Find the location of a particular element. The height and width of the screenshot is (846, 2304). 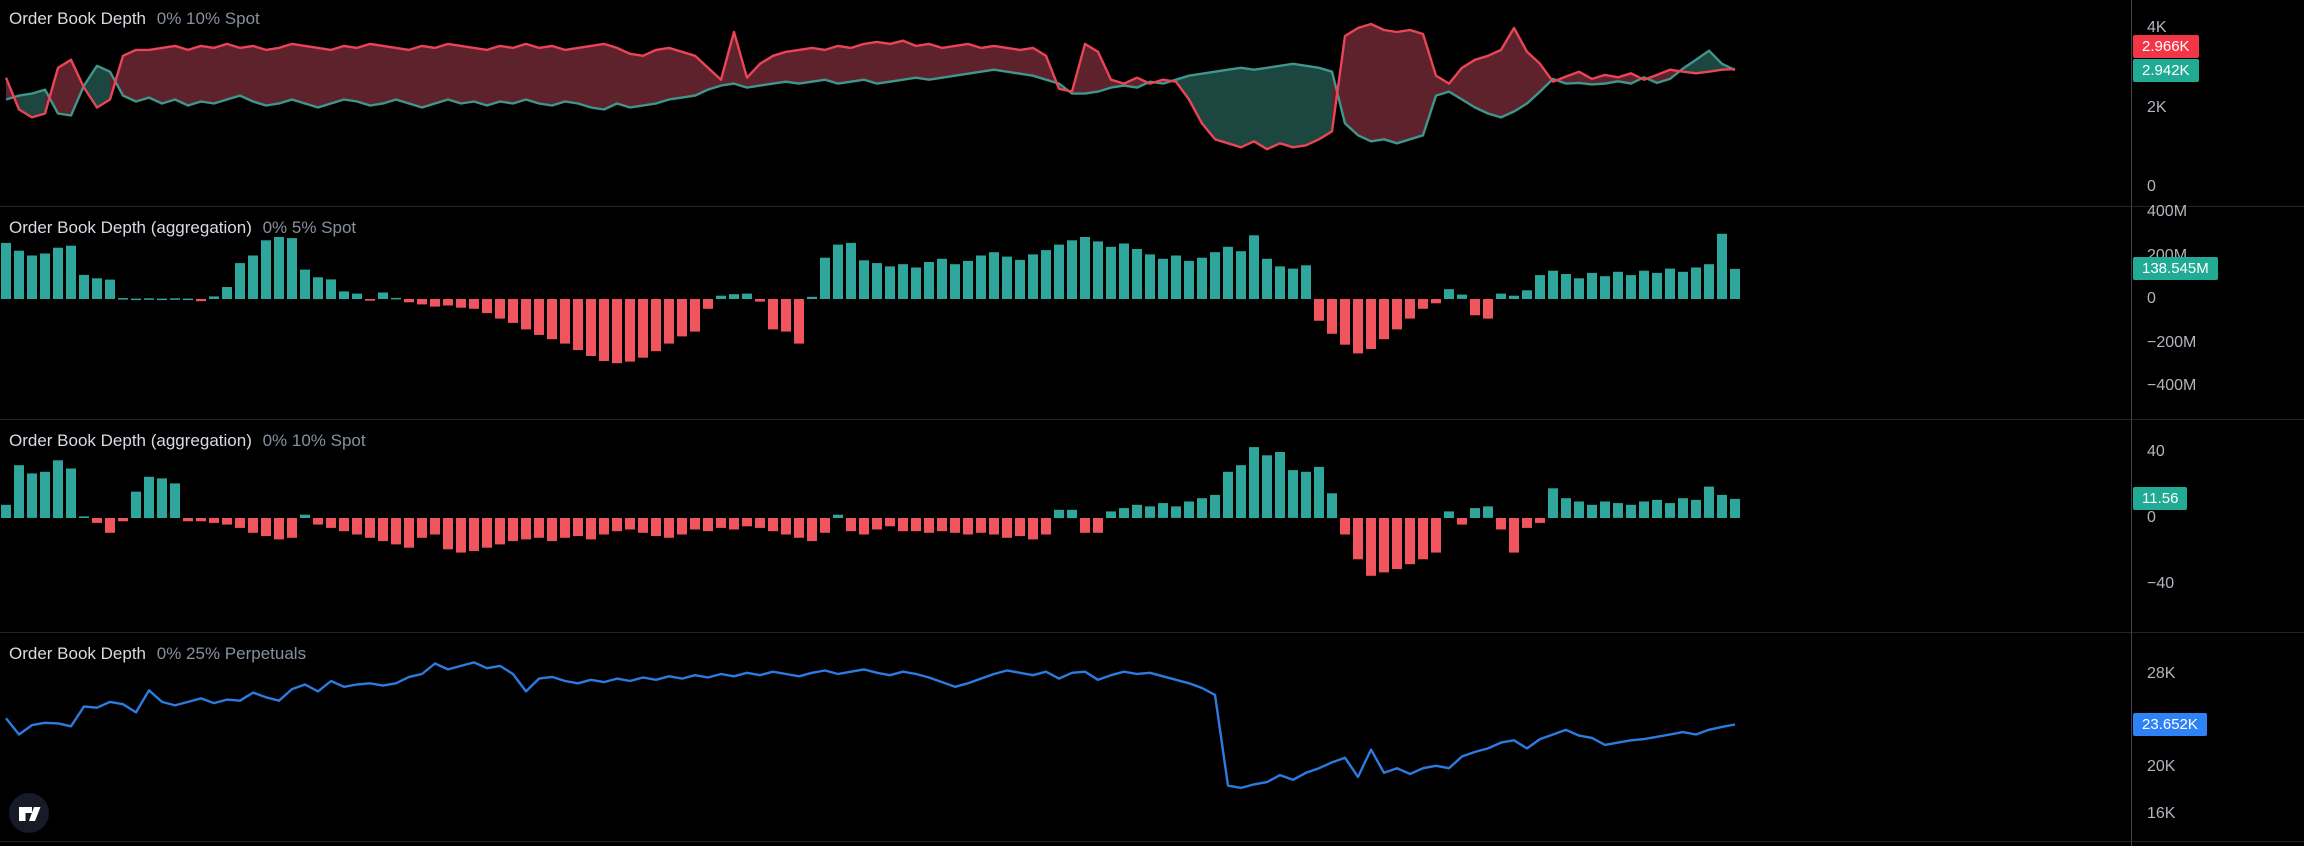

ask-depth-area is located at coordinates (844, 84).